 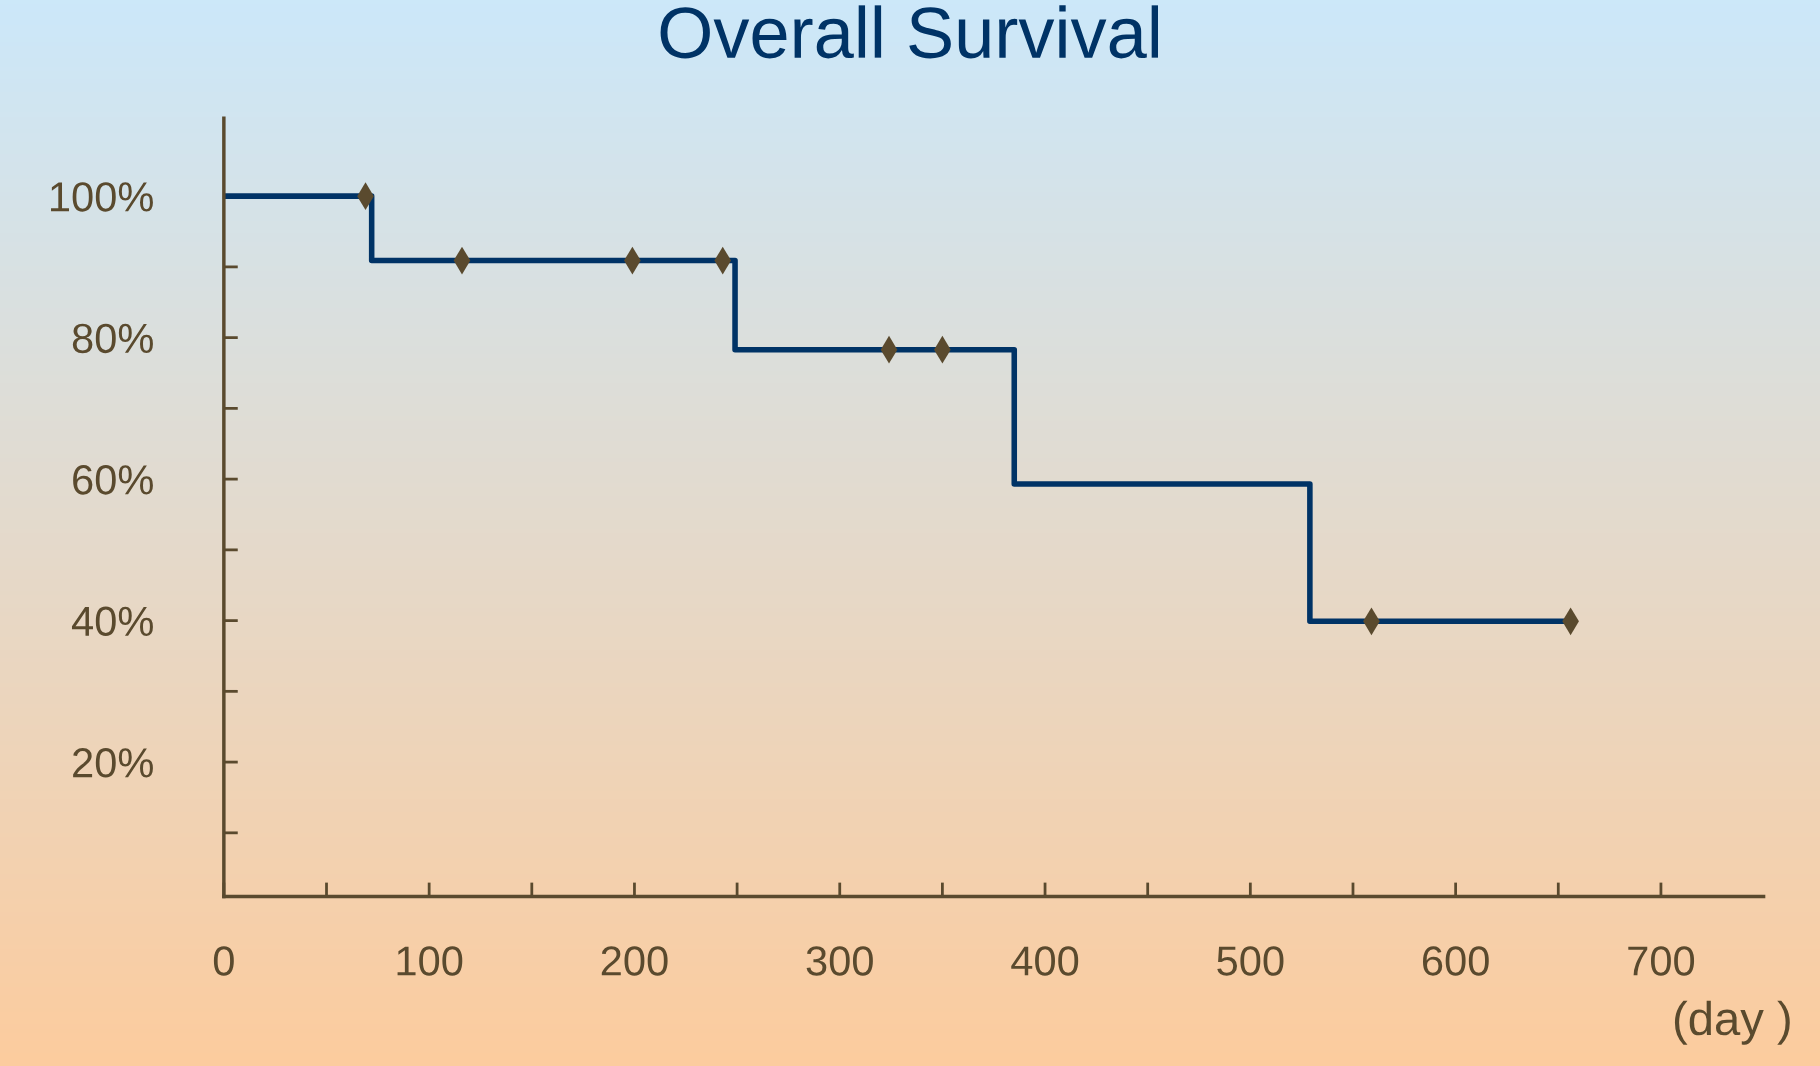 What do you see at coordinates (1045, 961) in the screenshot?
I see `x-tick-label: 400` at bounding box center [1045, 961].